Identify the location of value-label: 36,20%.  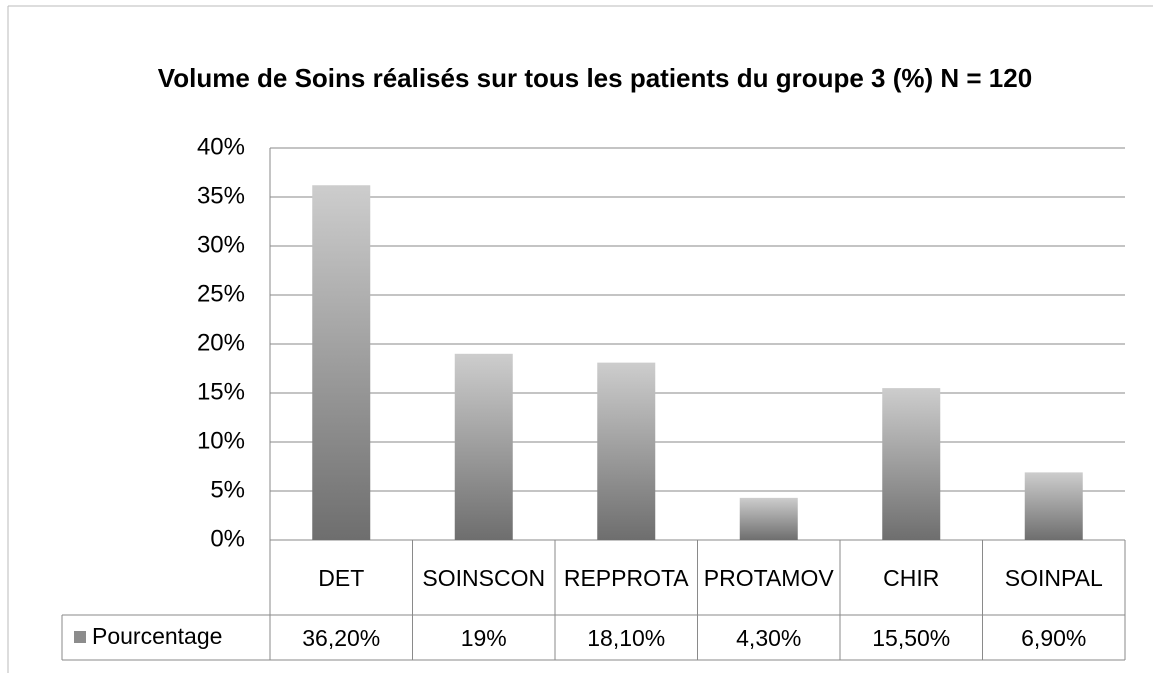
(341, 637).